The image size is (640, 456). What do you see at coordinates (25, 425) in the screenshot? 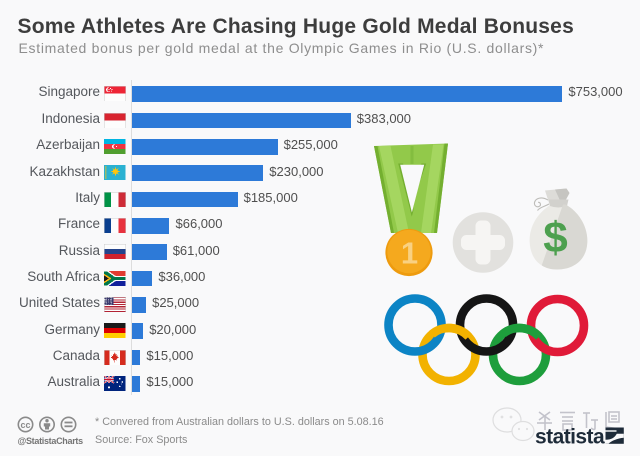
I see `svg-text: cc` at bounding box center [25, 425].